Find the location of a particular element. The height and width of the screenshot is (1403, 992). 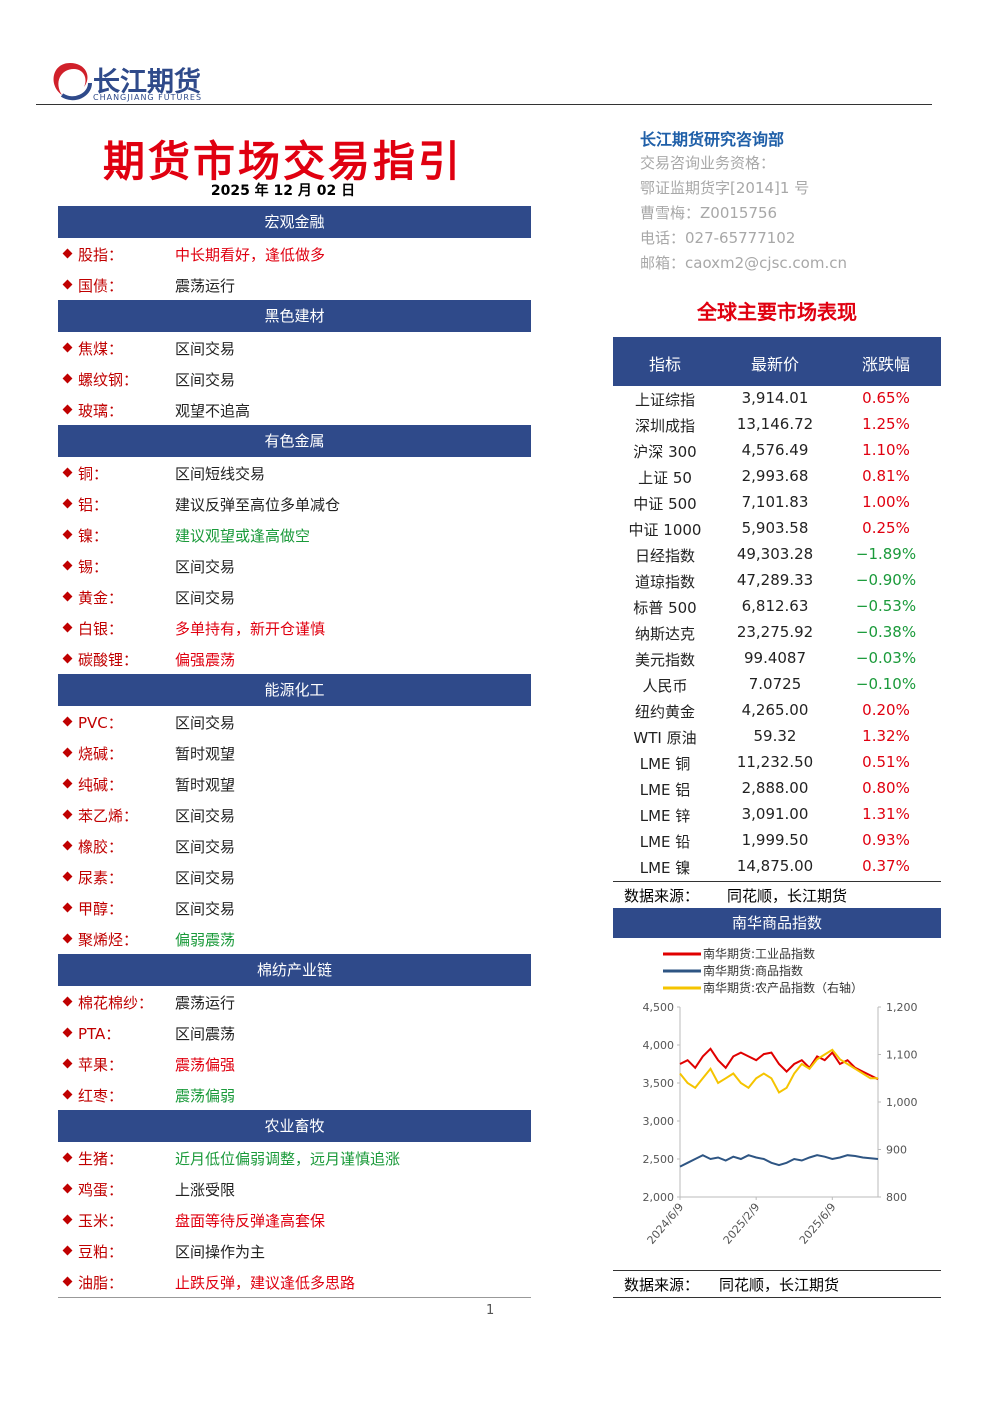

item-view: 近月低位偏弱调整，远月谨慎追涨 is located at coordinates (288, 1159).